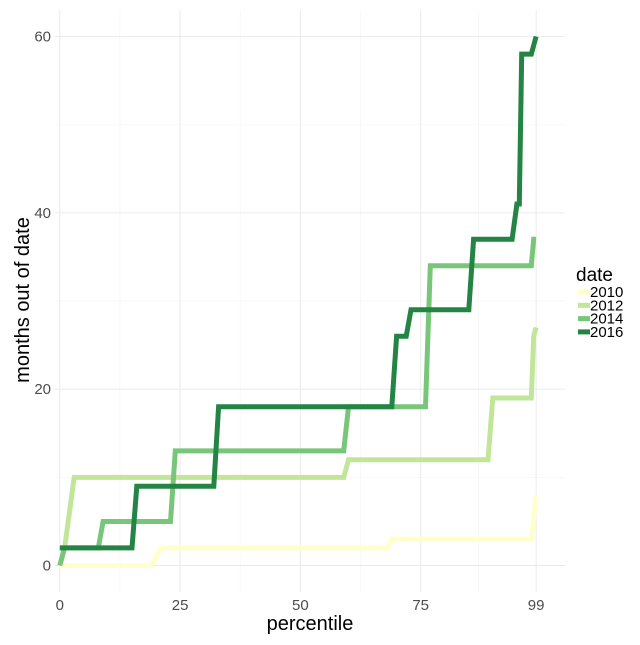  I want to click on series-line-2010, so click(299, 531).